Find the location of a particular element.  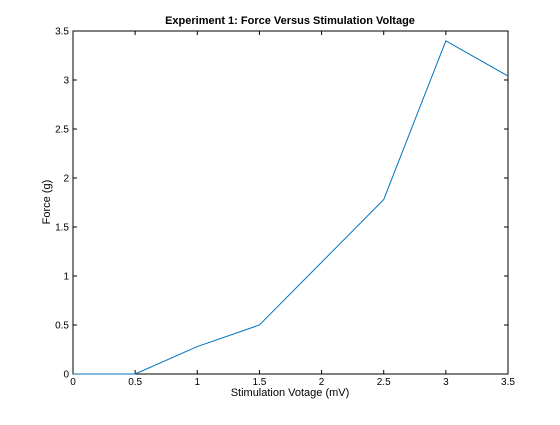

x-axis-label: Stimulation Votage (mV) is located at coordinates (290, 393).